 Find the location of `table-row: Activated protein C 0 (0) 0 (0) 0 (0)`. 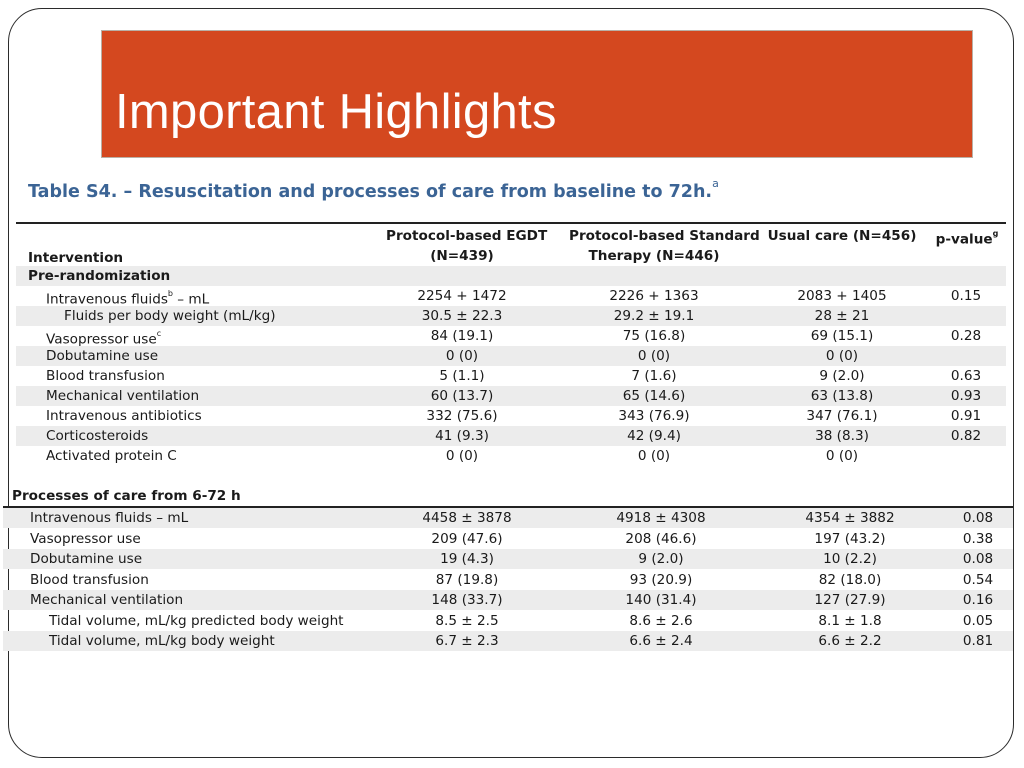

table-row: Activated protein C 0 (0) 0 (0) 0 (0) is located at coordinates (511, 456).